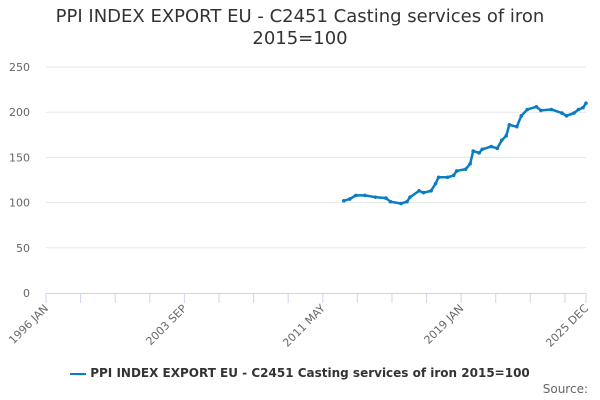 This screenshot has width=600, height=400. Describe the element at coordinates (28, 324) in the screenshot. I see `x-tick-label: 1996 JAN` at that location.